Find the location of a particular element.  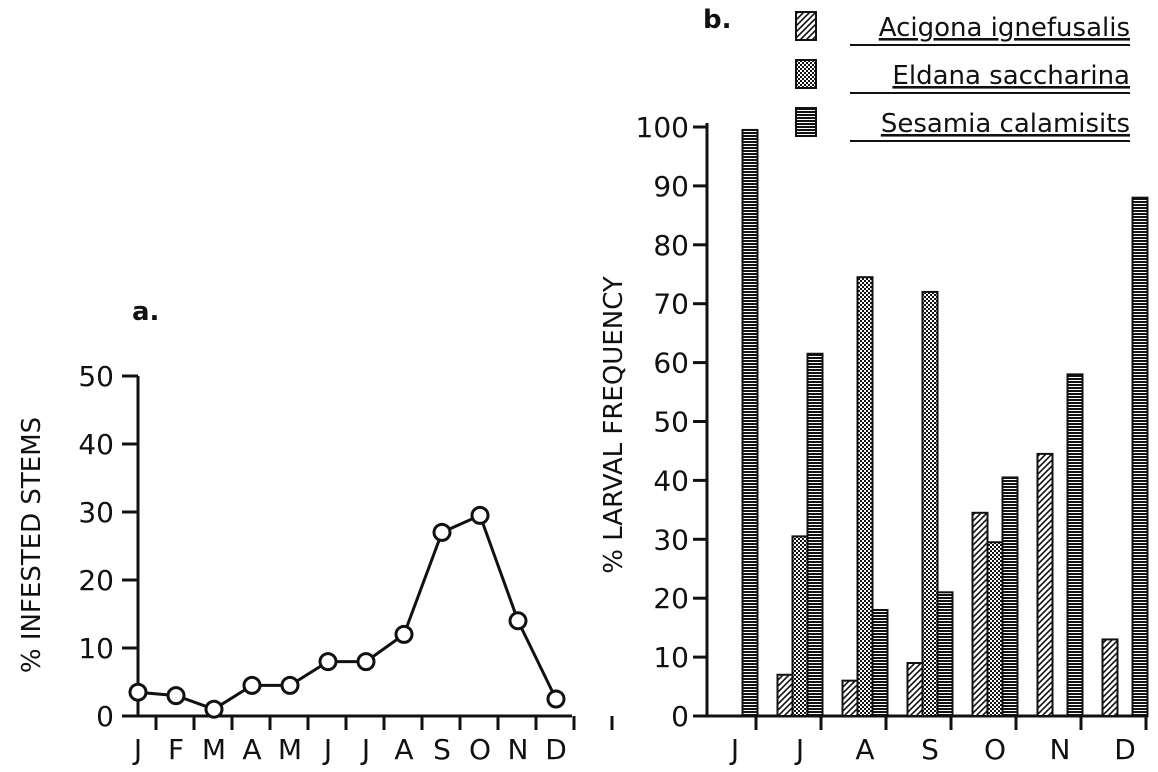

chart-b-ytick-label: 40 is located at coordinates (671, 480).